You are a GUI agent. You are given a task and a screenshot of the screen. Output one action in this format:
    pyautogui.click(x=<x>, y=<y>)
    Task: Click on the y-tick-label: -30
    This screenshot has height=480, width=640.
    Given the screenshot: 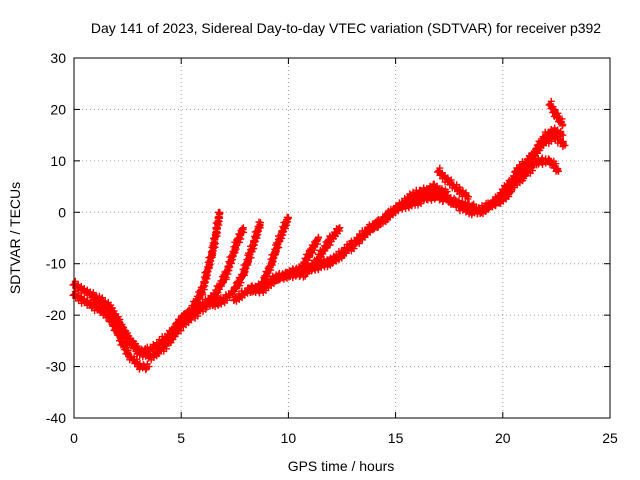 What is the action you would take?
    pyautogui.click(x=56, y=367)
    